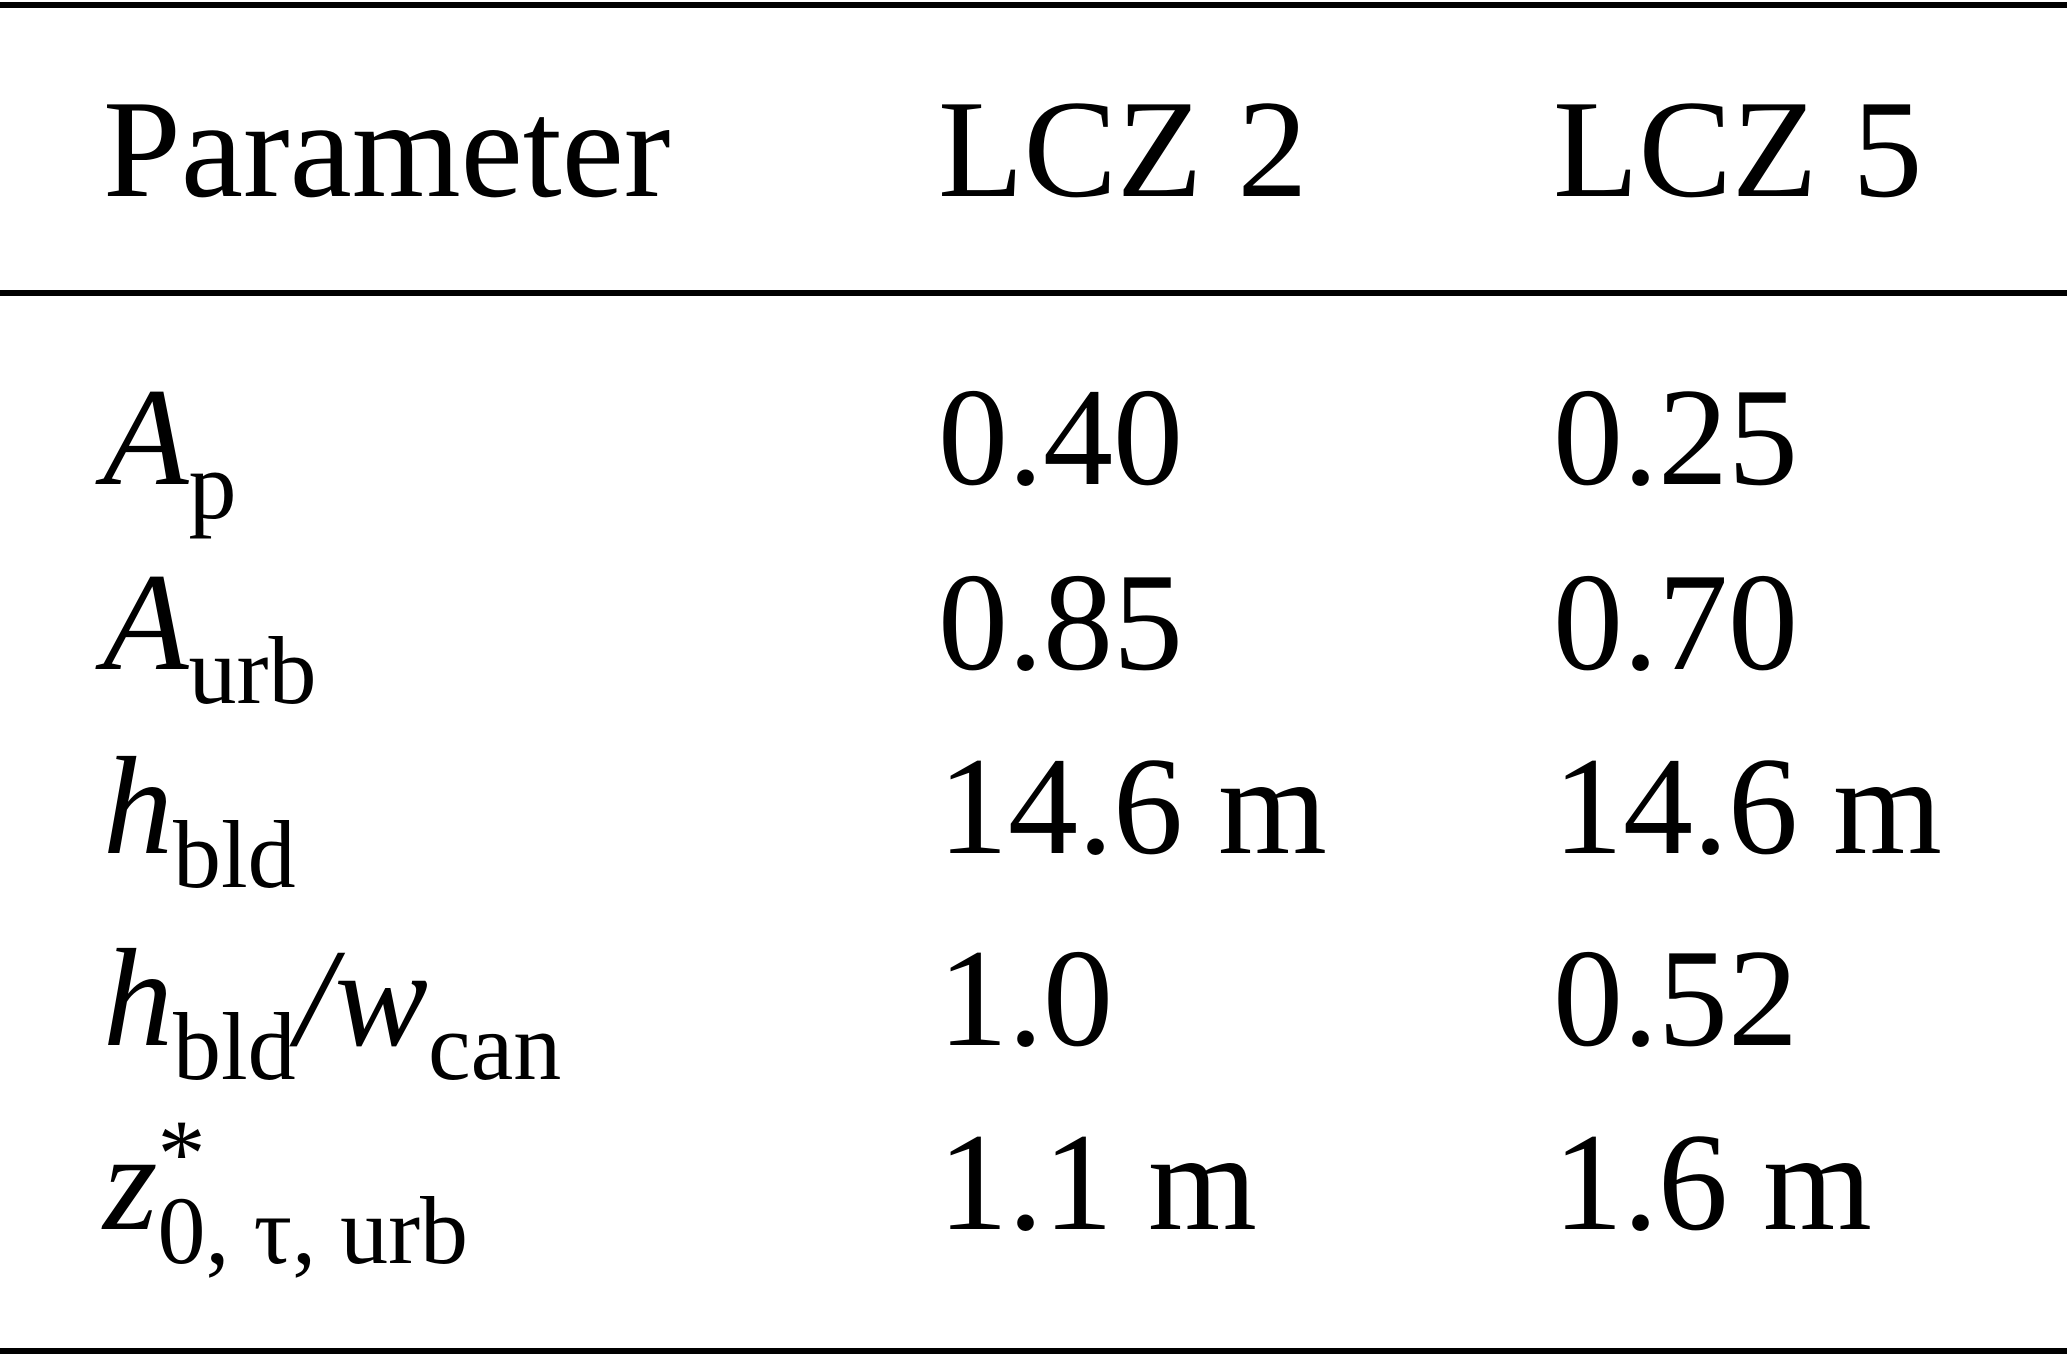  I want to click on parameter-cell: hbld/wcan, so click(332, 1012).